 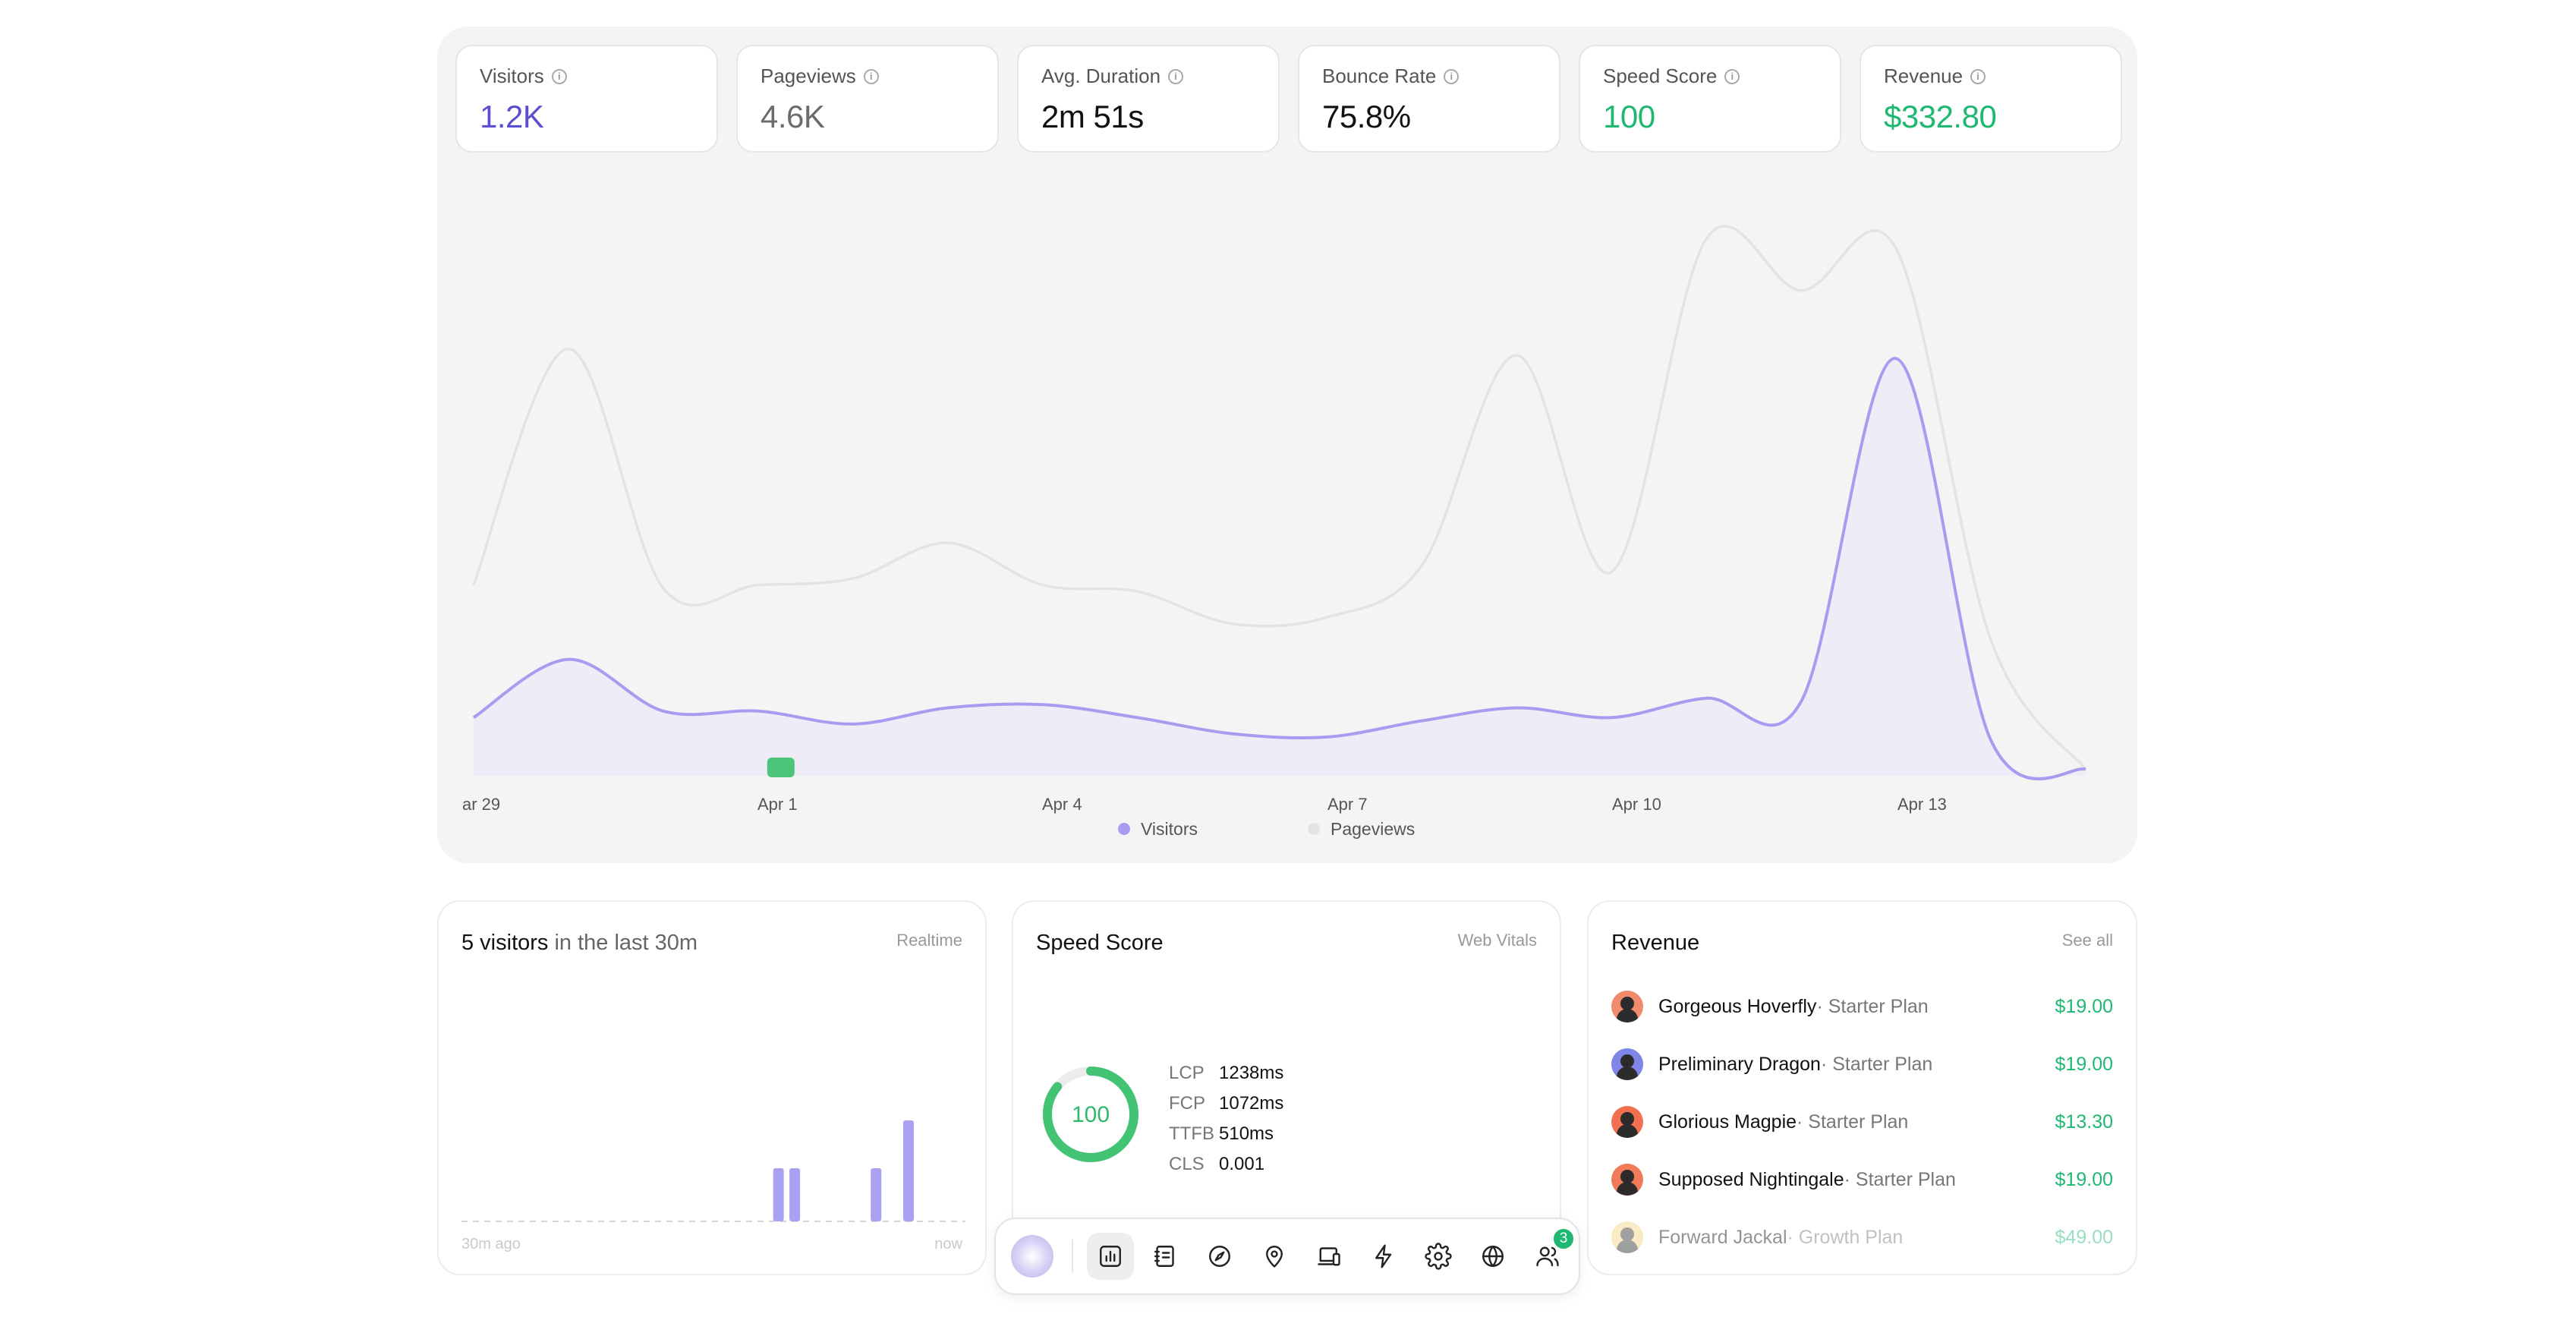 What do you see at coordinates (1383, 1256) in the screenshot?
I see `lightning-icon` at bounding box center [1383, 1256].